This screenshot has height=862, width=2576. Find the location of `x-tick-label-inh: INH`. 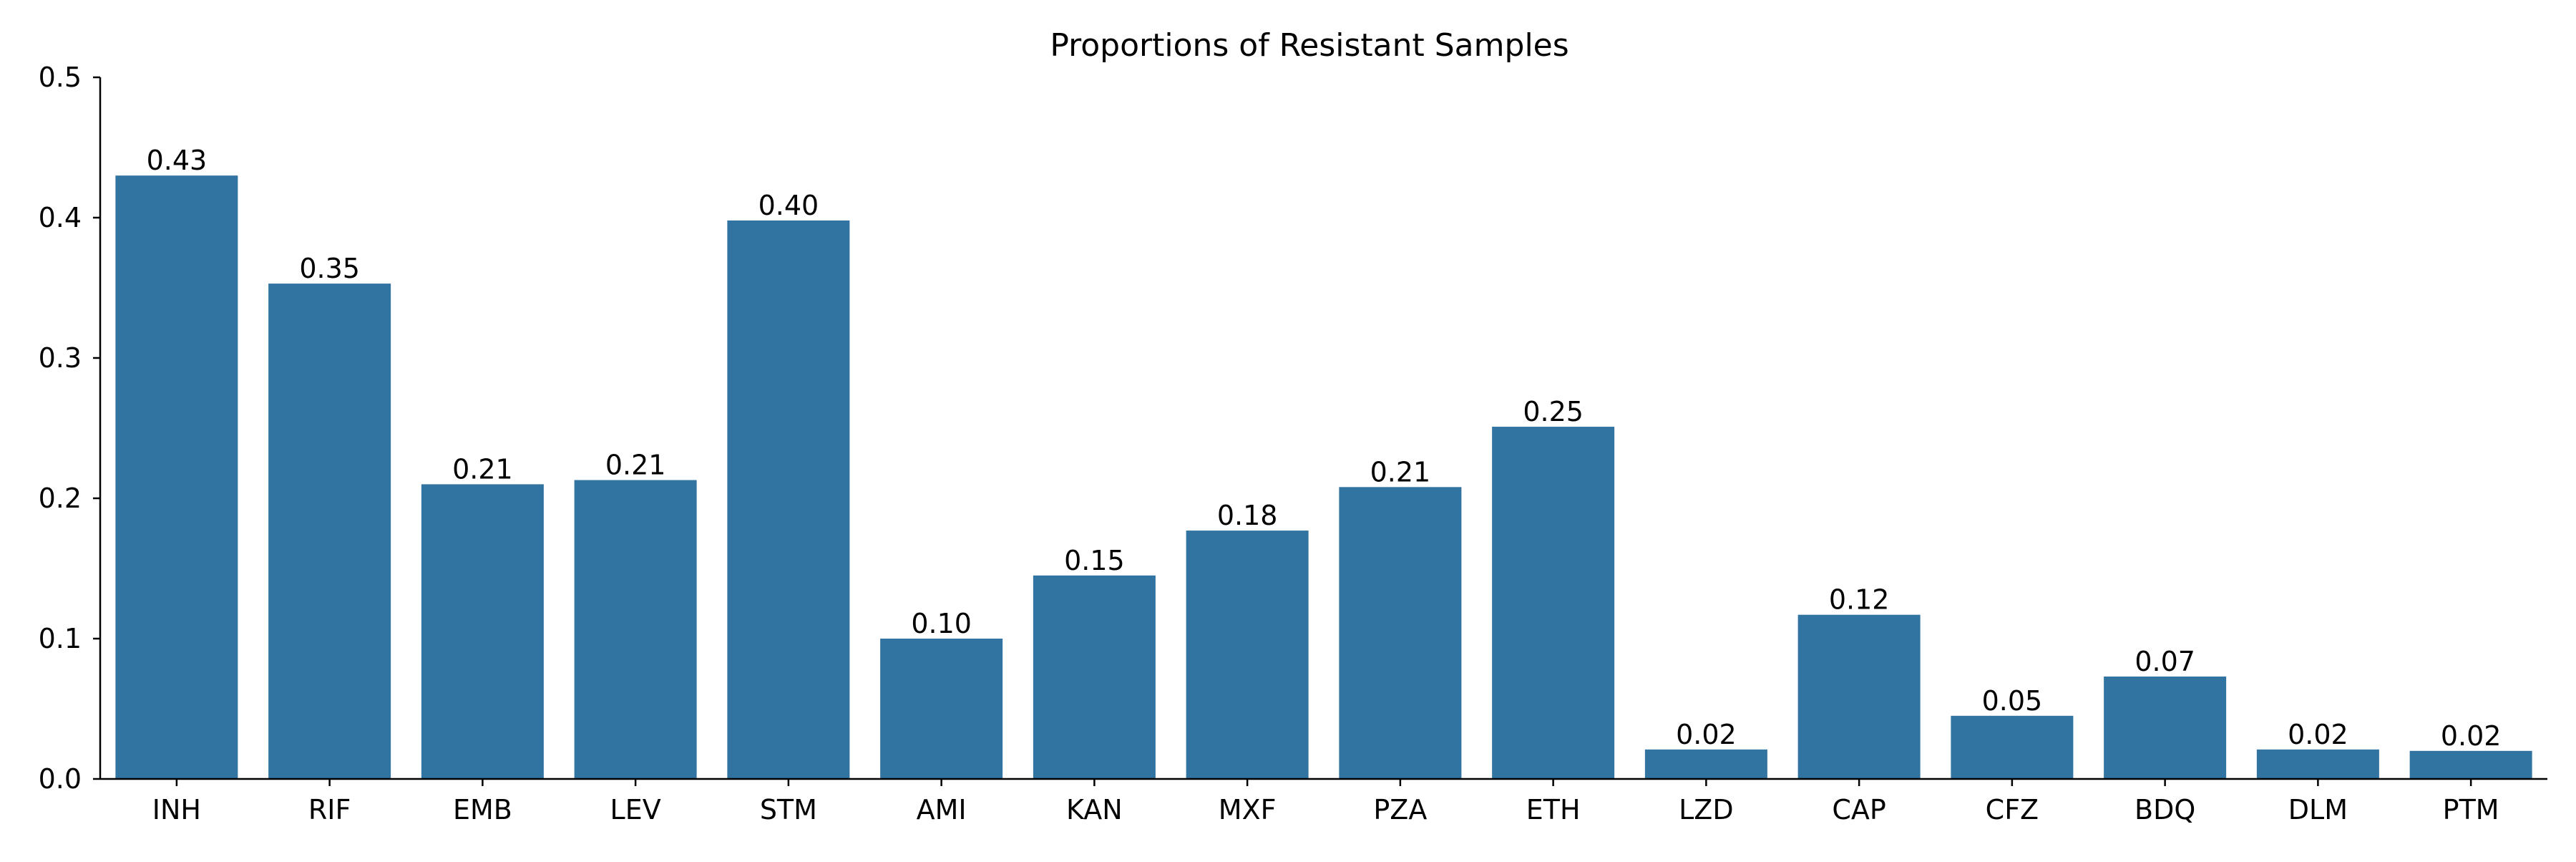

x-tick-label-inh: INH is located at coordinates (176, 809).